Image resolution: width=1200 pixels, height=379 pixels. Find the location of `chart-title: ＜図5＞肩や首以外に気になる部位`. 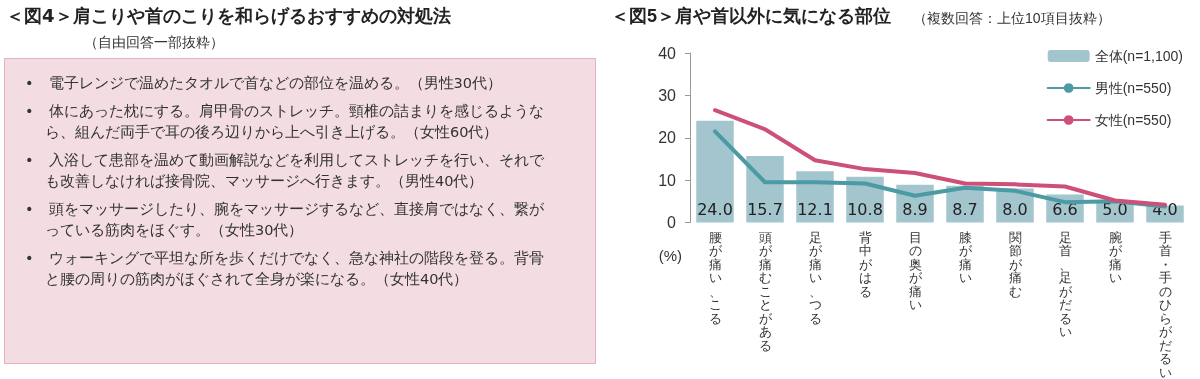

chart-title: ＜図5＞肩や首以外に気になる部位 is located at coordinates (751, 16).